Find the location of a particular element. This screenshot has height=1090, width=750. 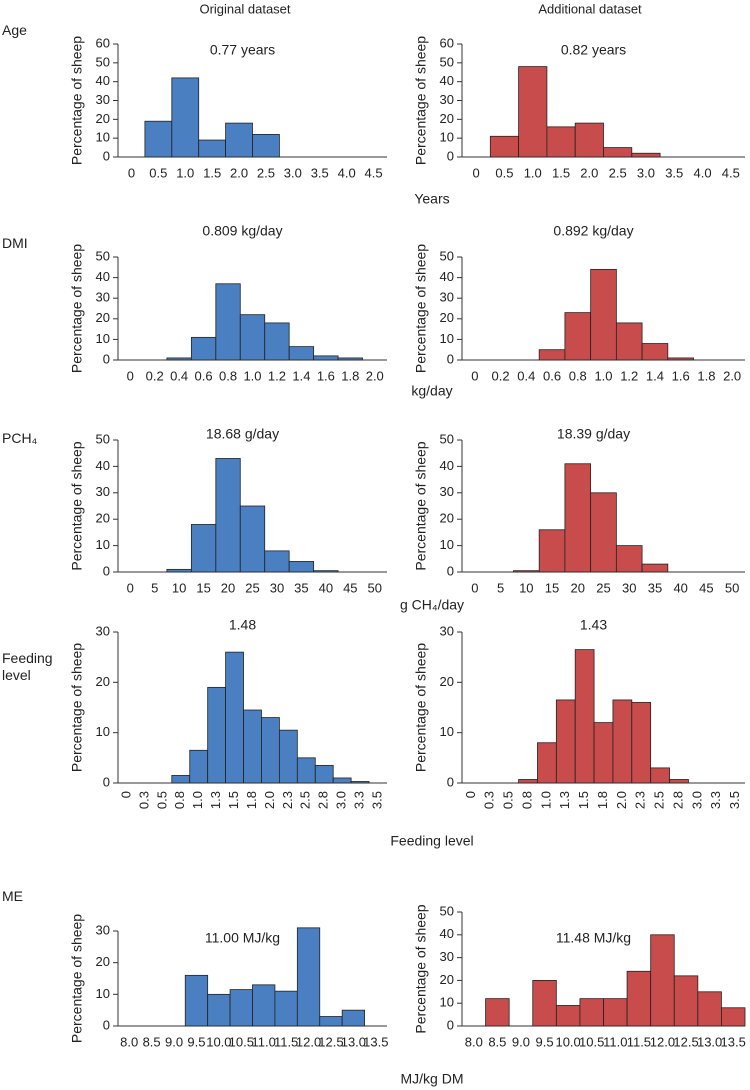

x-tick-label: 5 is located at coordinates (154, 587).